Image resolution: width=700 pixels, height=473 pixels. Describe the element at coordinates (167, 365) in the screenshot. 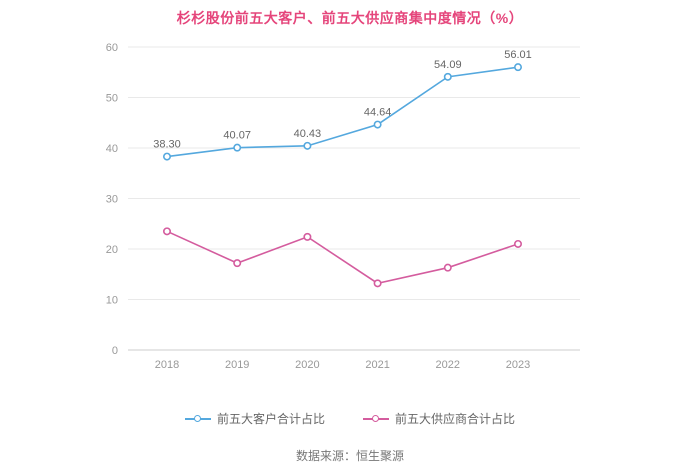

I see `svg-text: 2018` at that location.